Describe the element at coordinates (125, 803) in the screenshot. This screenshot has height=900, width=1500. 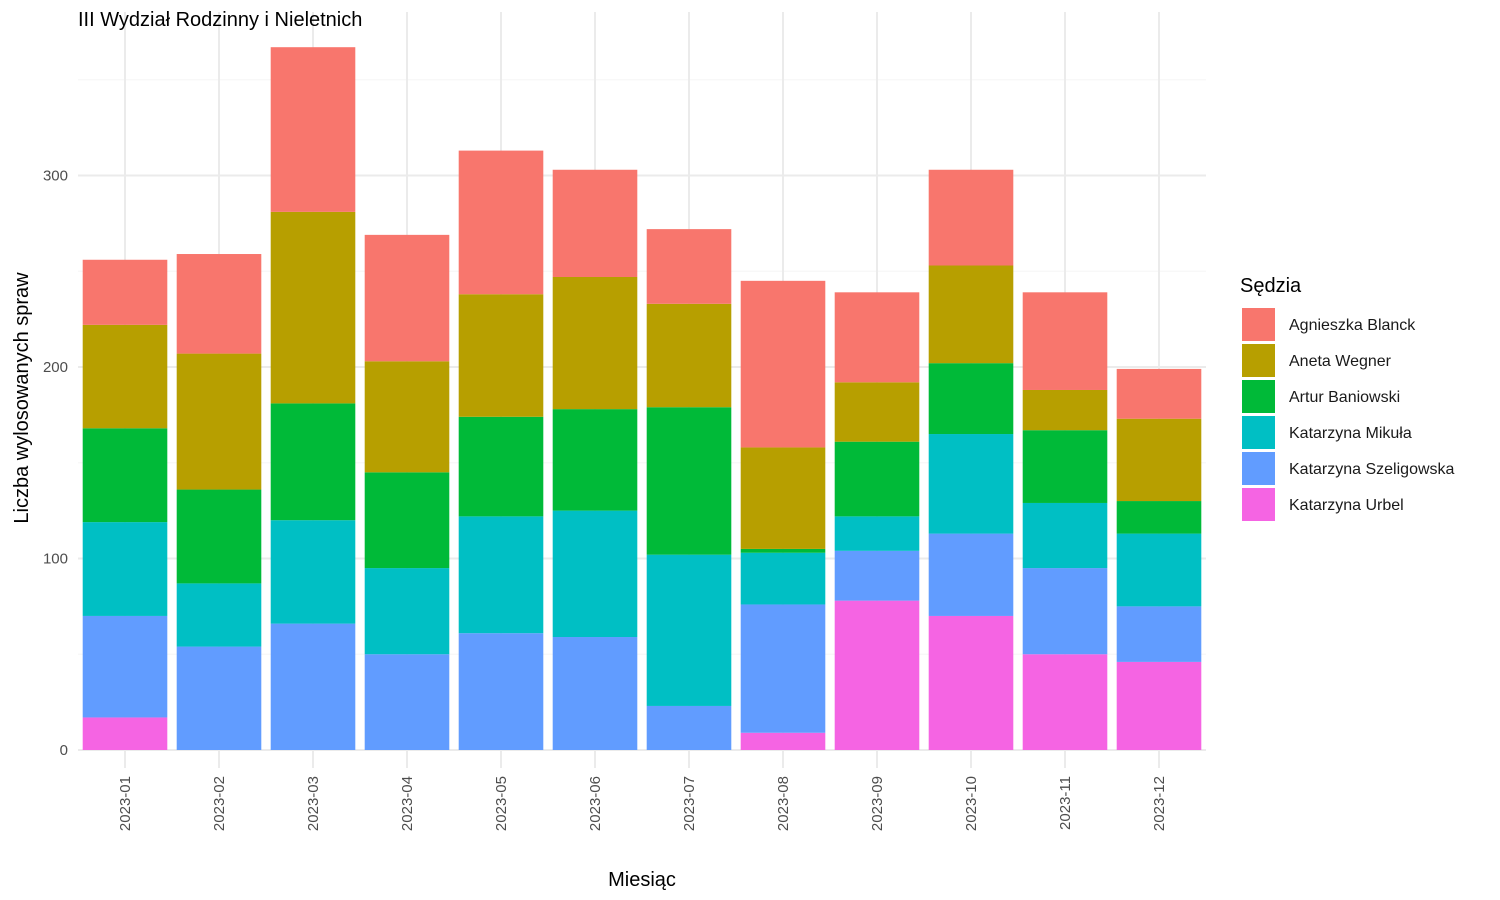
I see `x-tick-label: 2023-01` at that location.